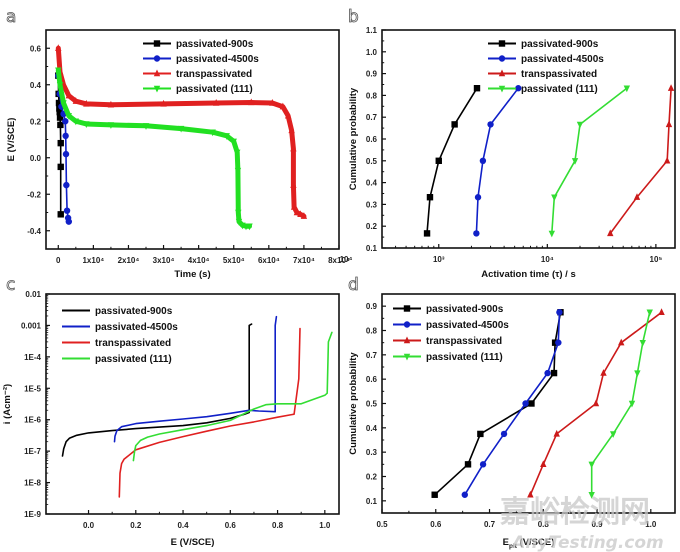  Describe the element at coordinates (129, 260) in the screenshot. I see `x-tick-label: 2x10⁴` at that location.